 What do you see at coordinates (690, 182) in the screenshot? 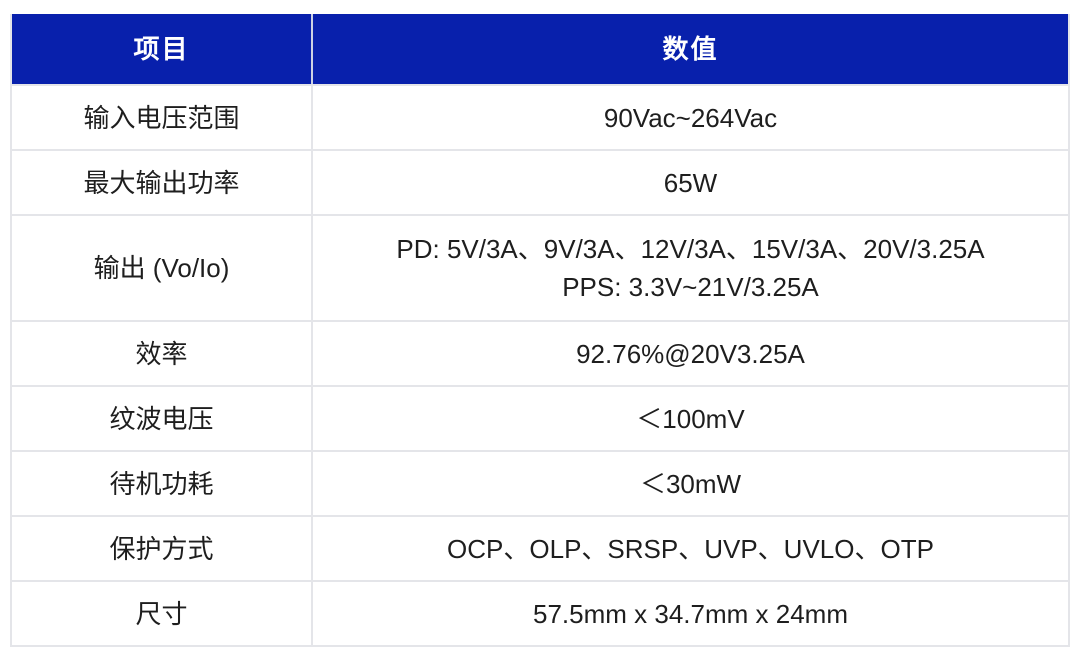
I see `row-value: 65W` at bounding box center [690, 182].